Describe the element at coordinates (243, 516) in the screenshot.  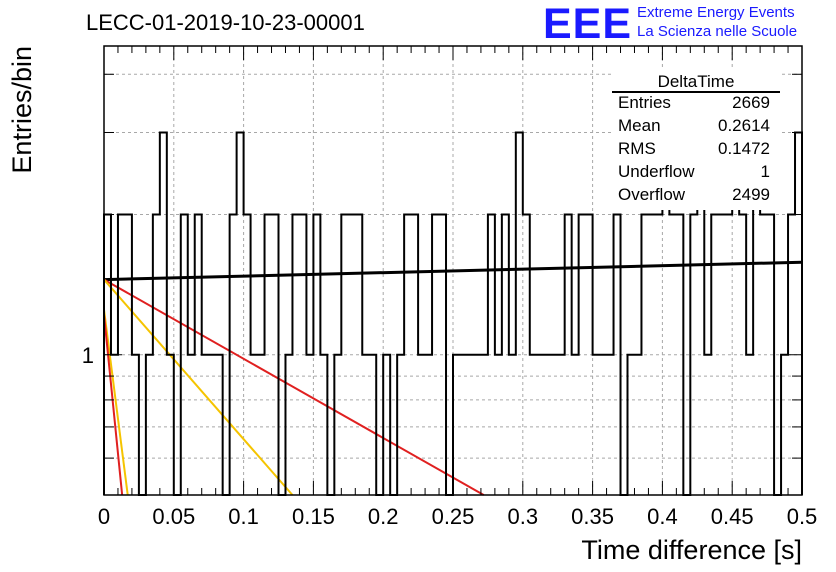
I see `x-tick-label: 0.1` at that location.